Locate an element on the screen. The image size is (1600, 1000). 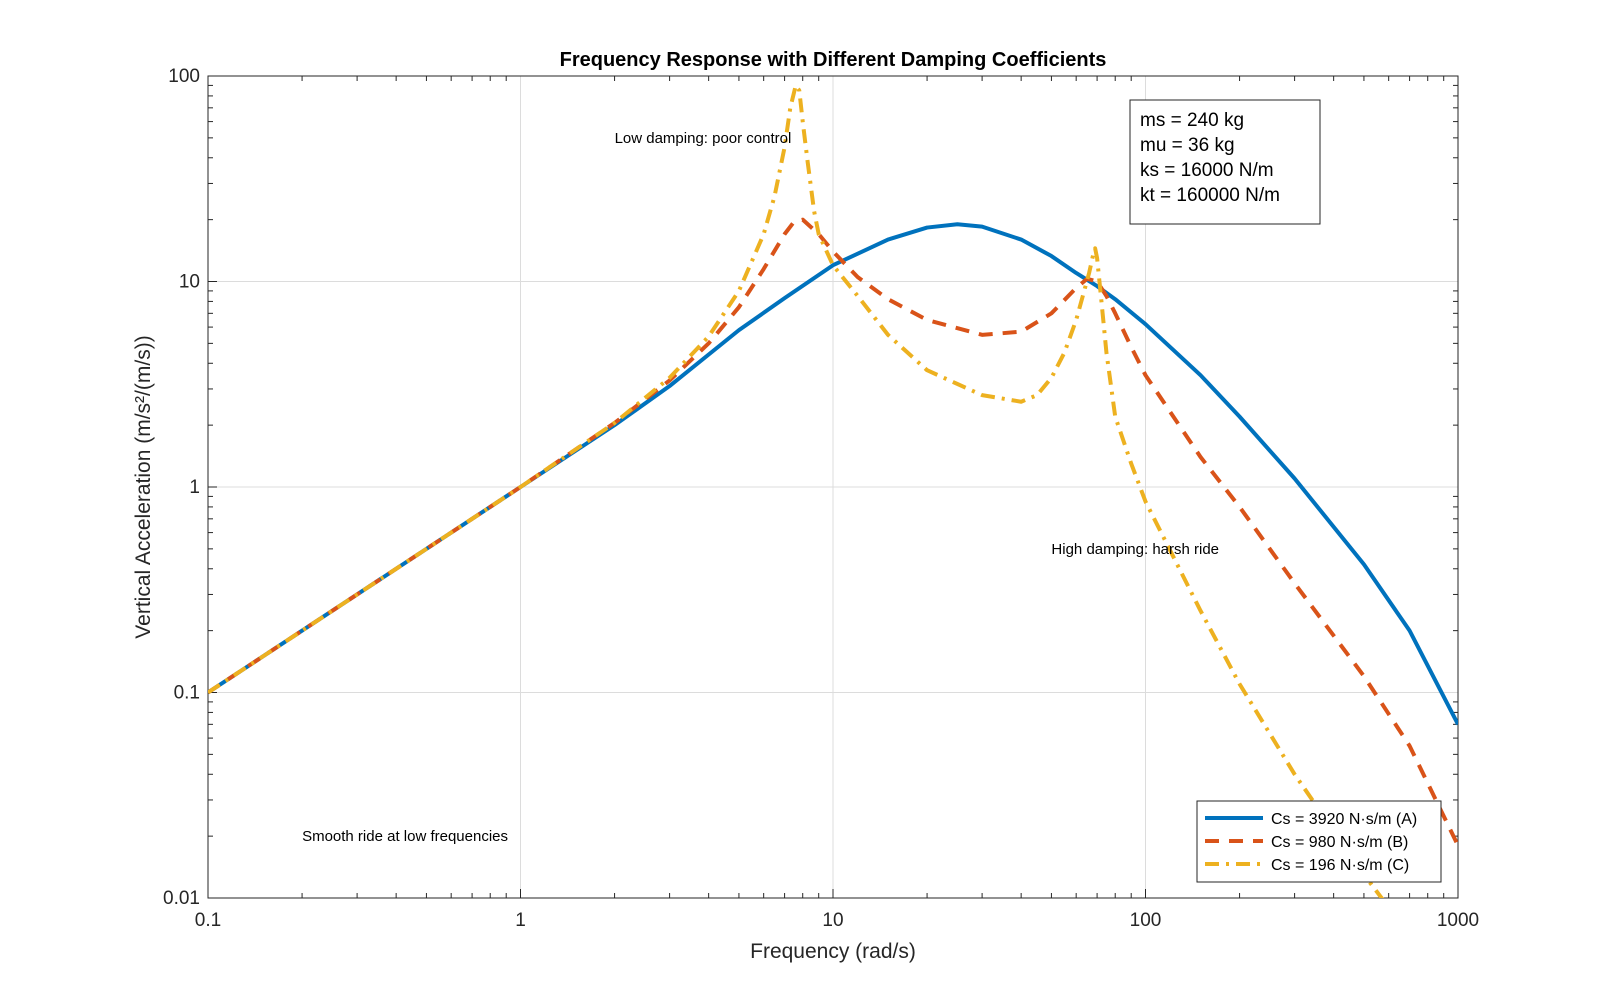
x-tick-label: 1 is located at coordinates (520, 920).